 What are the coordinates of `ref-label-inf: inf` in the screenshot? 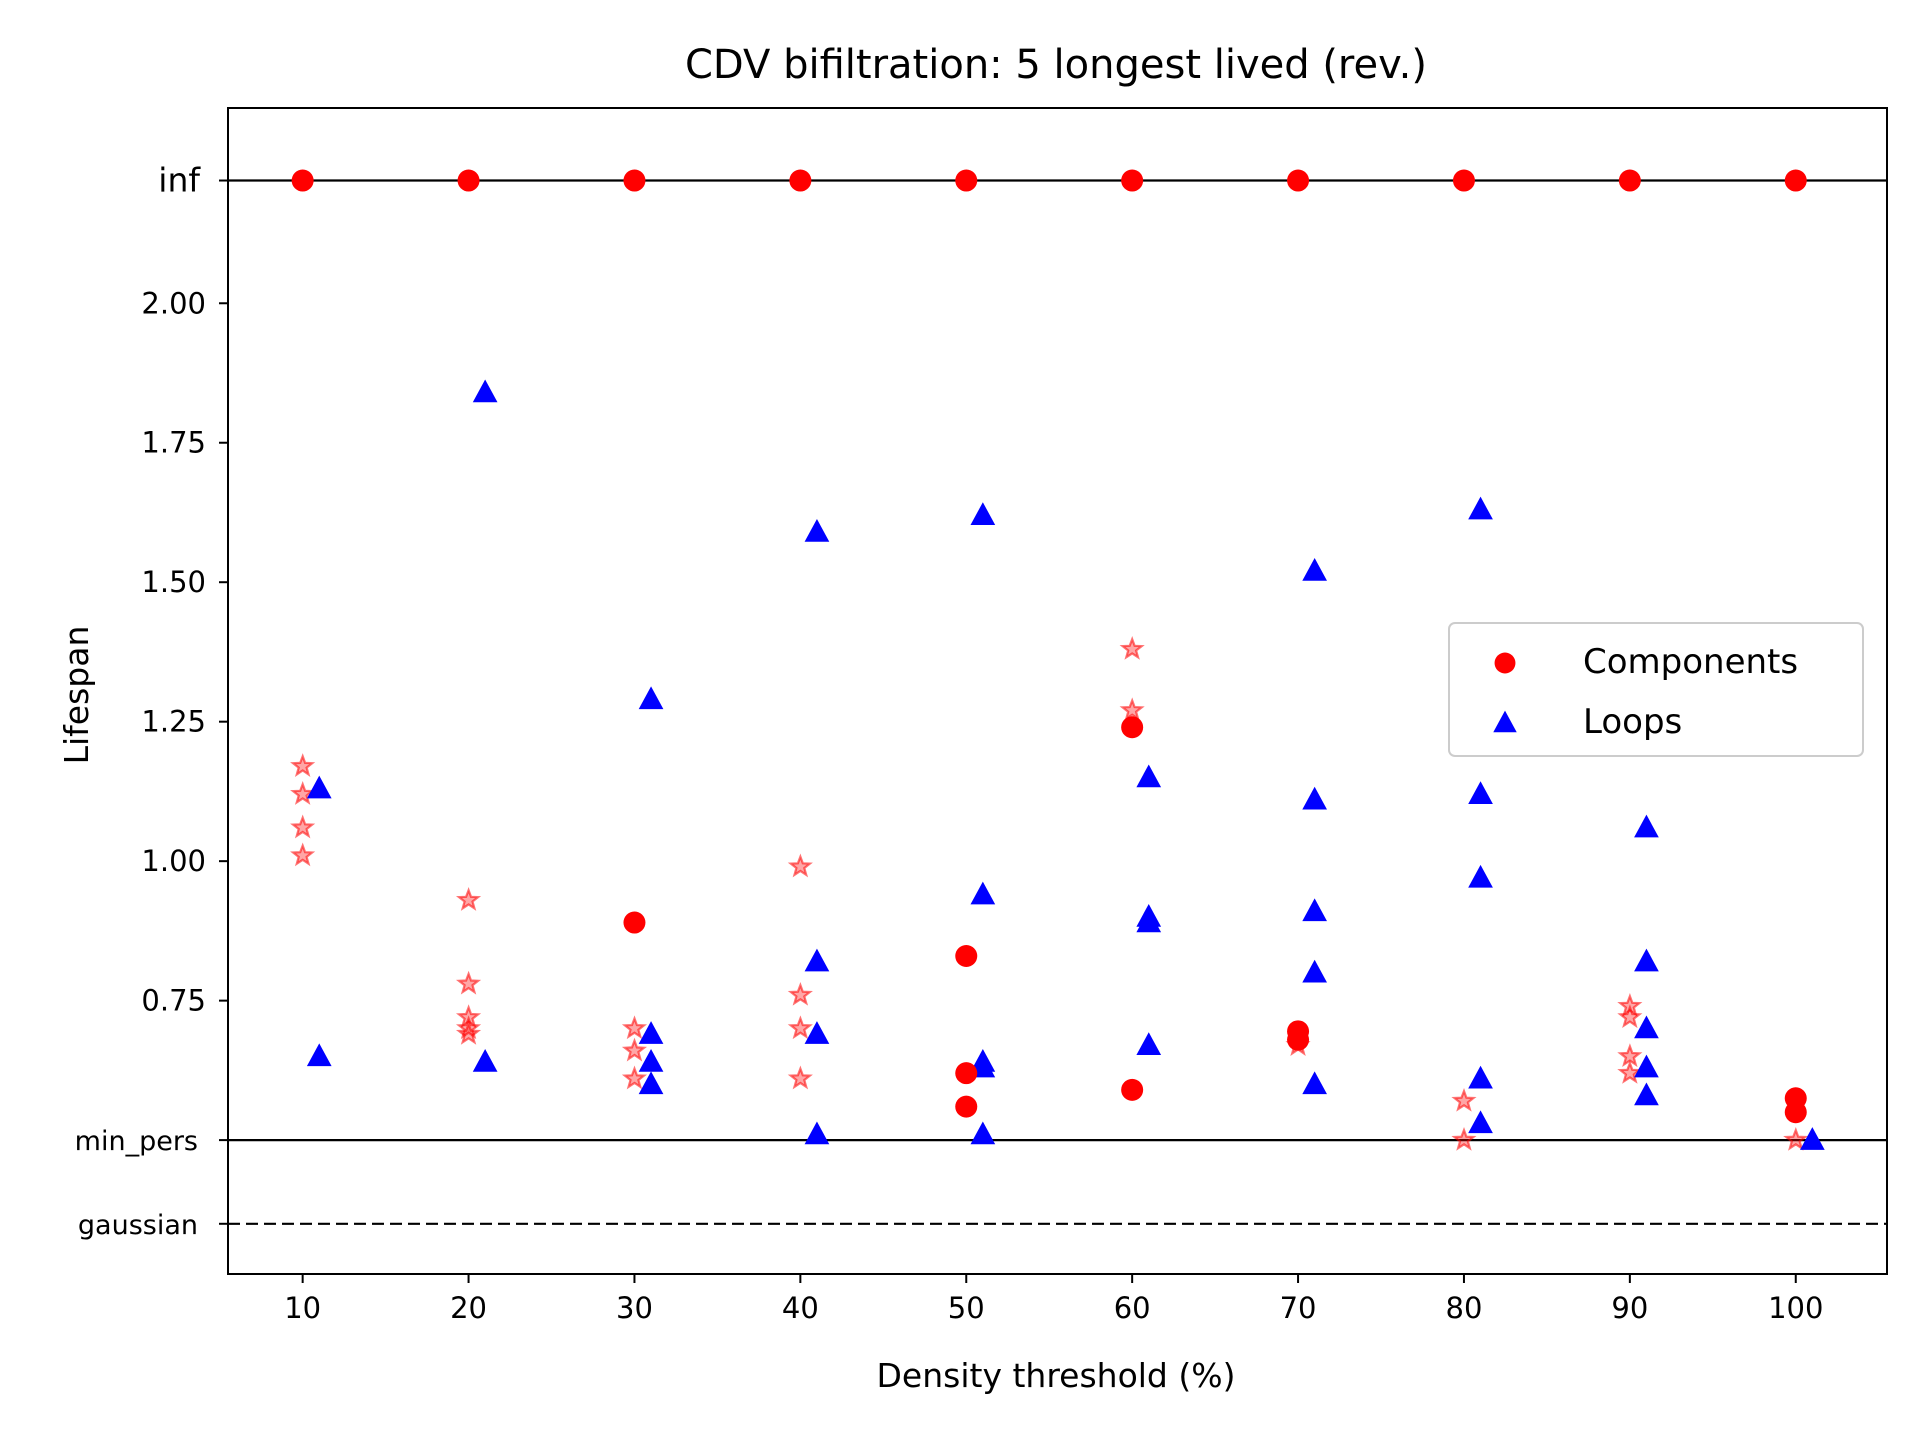 It's located at (179, 180).